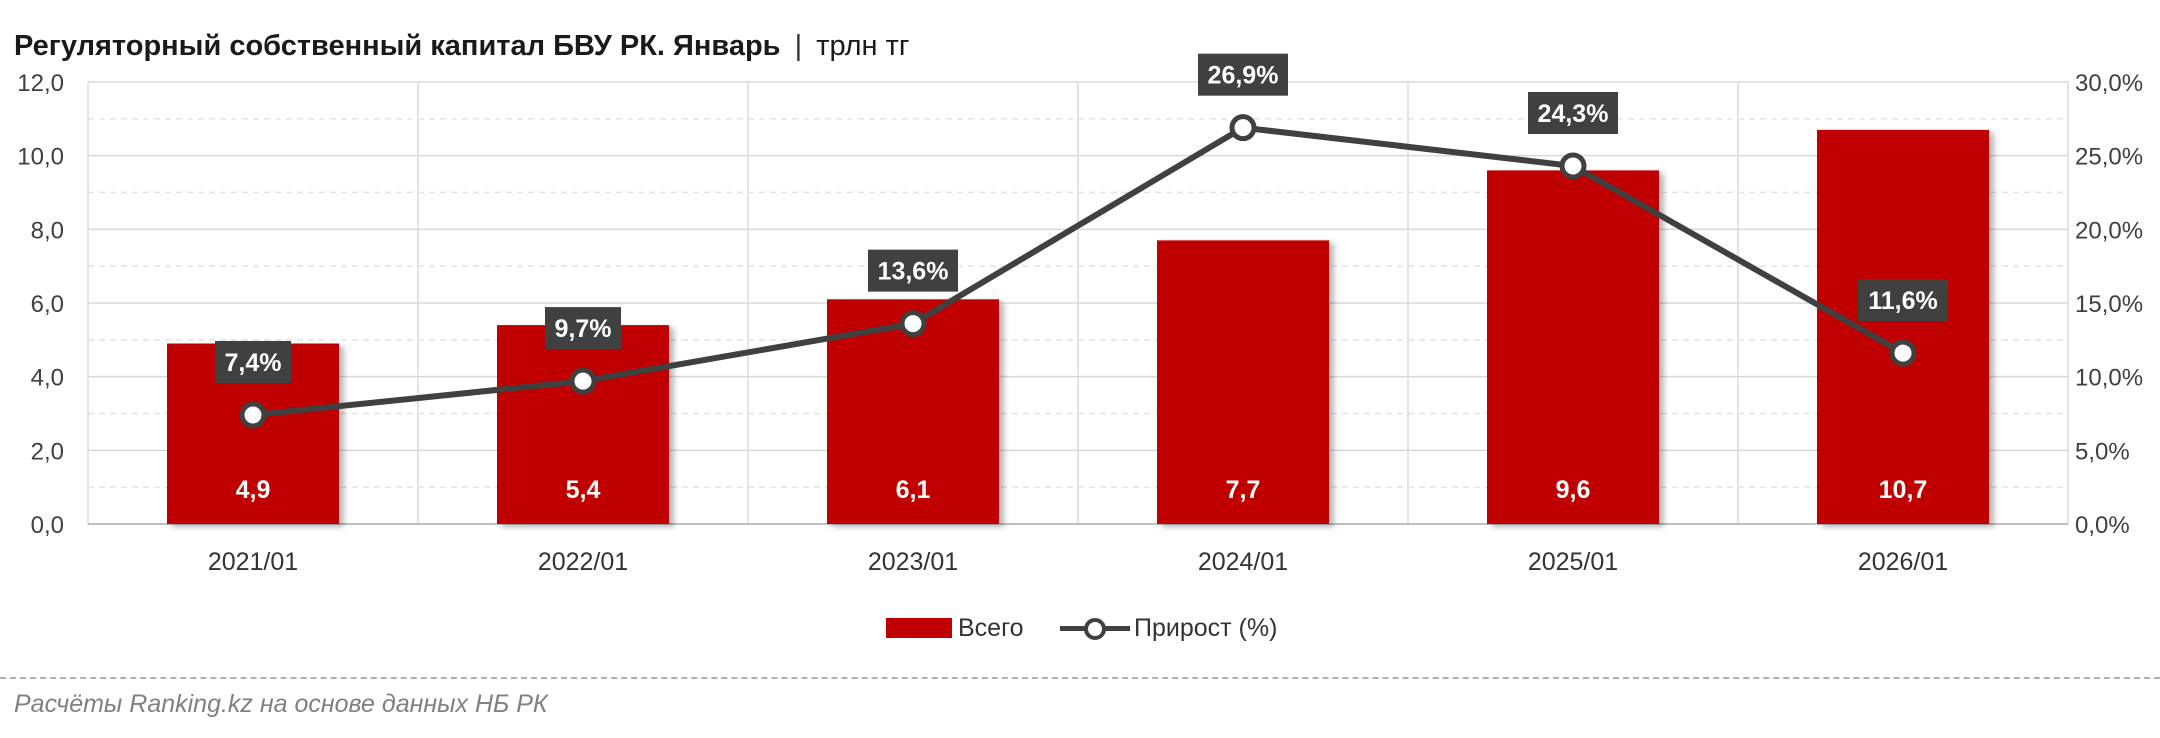 The image size is (2160, 738). What do you see at coordinates (1903, 562) in the screenshot?
I see `x-tick-label: 2026/01` at bounding box center [1903, 562].